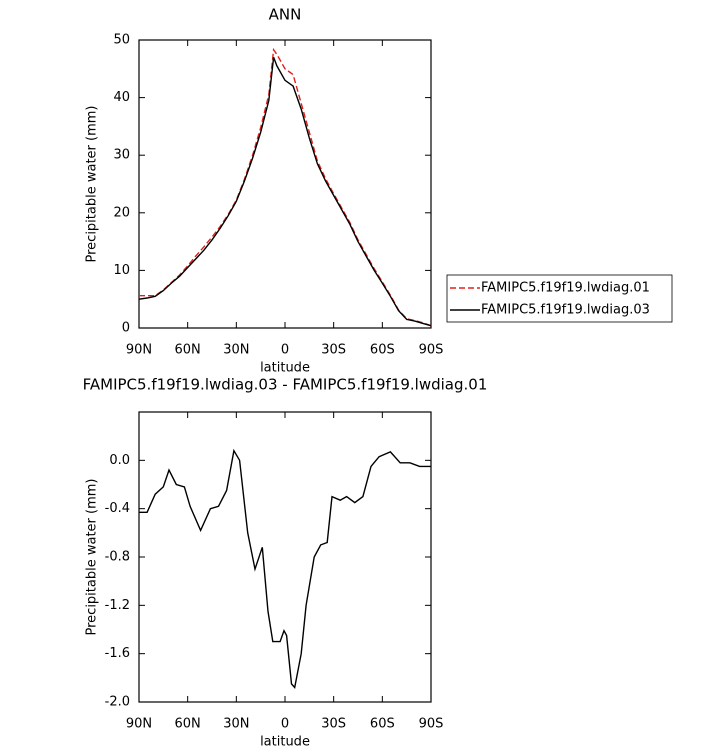 Image resolution: width=720 pixels, height=756 pixels. Describe the element at coordinates (121, 270) in the screenshot. I see `y-tick-label: 10` at that location.